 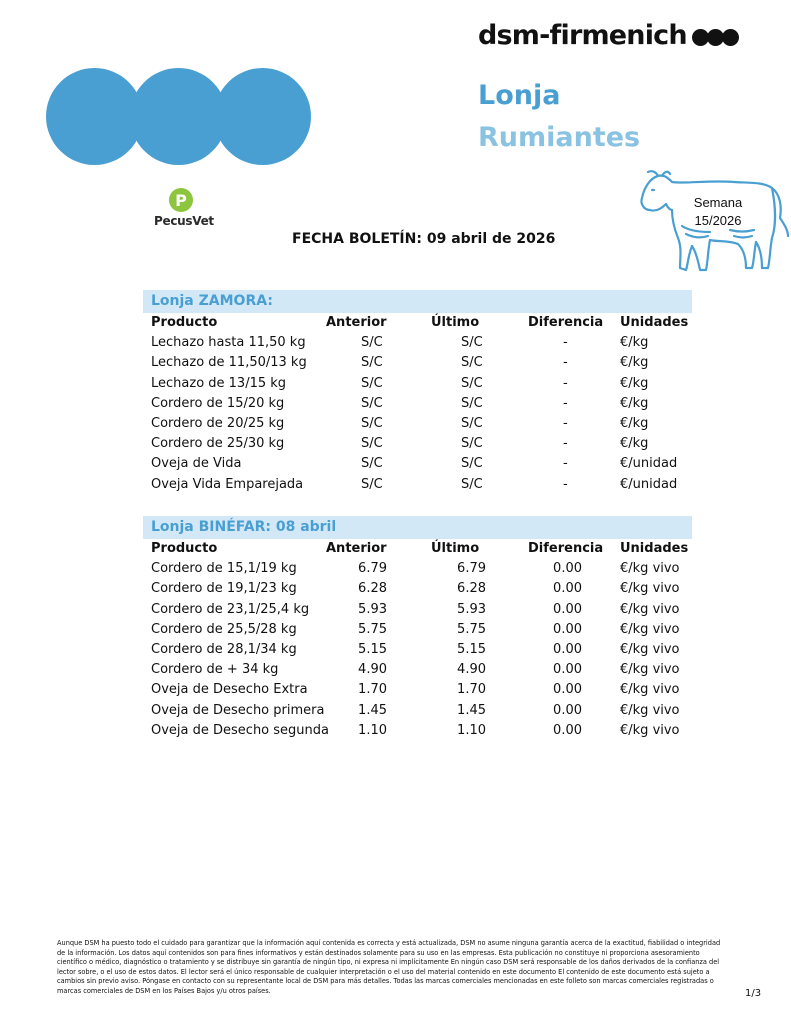 I want to click on cell-ultimo: 6.28, so click(x=471, y=589).